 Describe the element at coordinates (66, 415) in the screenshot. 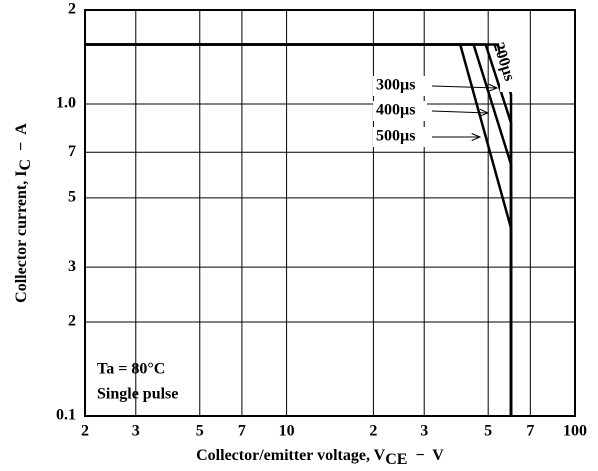

I see `y-tick-label: 0.1` at that location.